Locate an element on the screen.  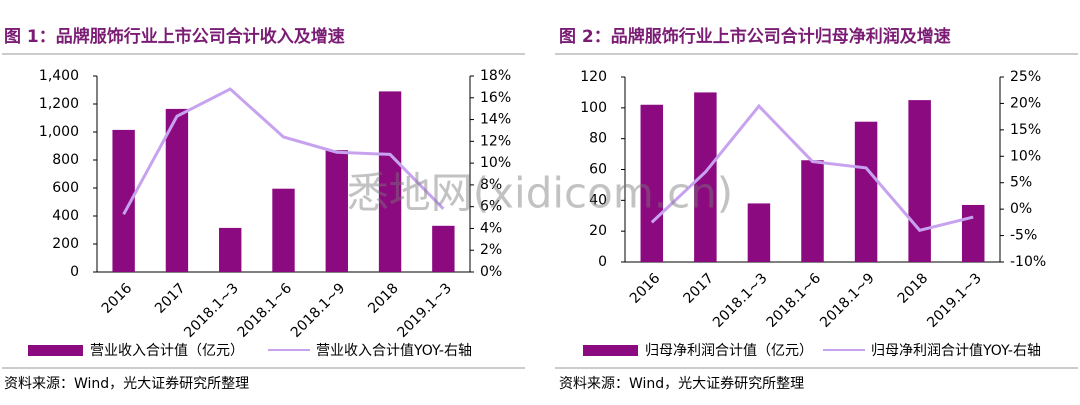
y-tick-label: 80 is located at coordinates (598, 139).